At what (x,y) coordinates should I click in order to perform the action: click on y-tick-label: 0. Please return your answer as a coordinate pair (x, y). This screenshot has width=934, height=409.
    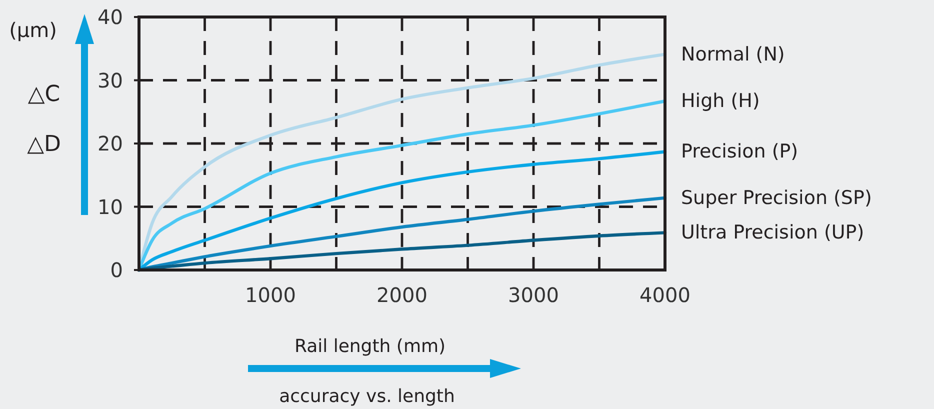
    Looking at the image, I should click on (116, 270).